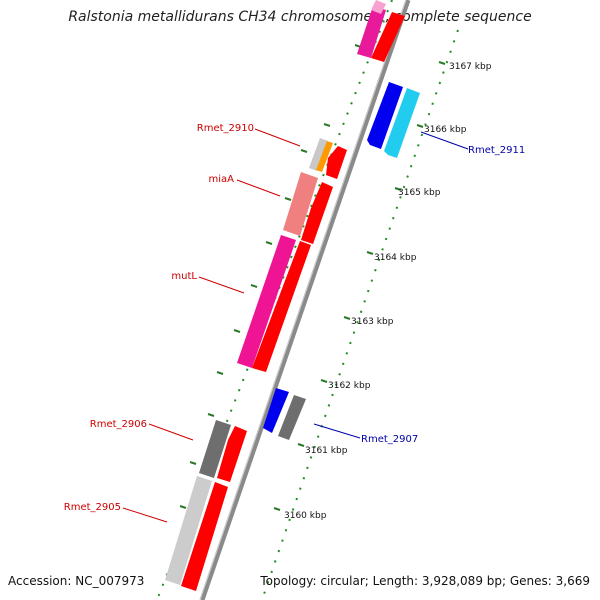 The height and width of the screenshot is (600, 600). Describe the element at coordinates (92, 507) in the screenshot. I see `gene-label-rmet2905: Rmet_2905` at that location.